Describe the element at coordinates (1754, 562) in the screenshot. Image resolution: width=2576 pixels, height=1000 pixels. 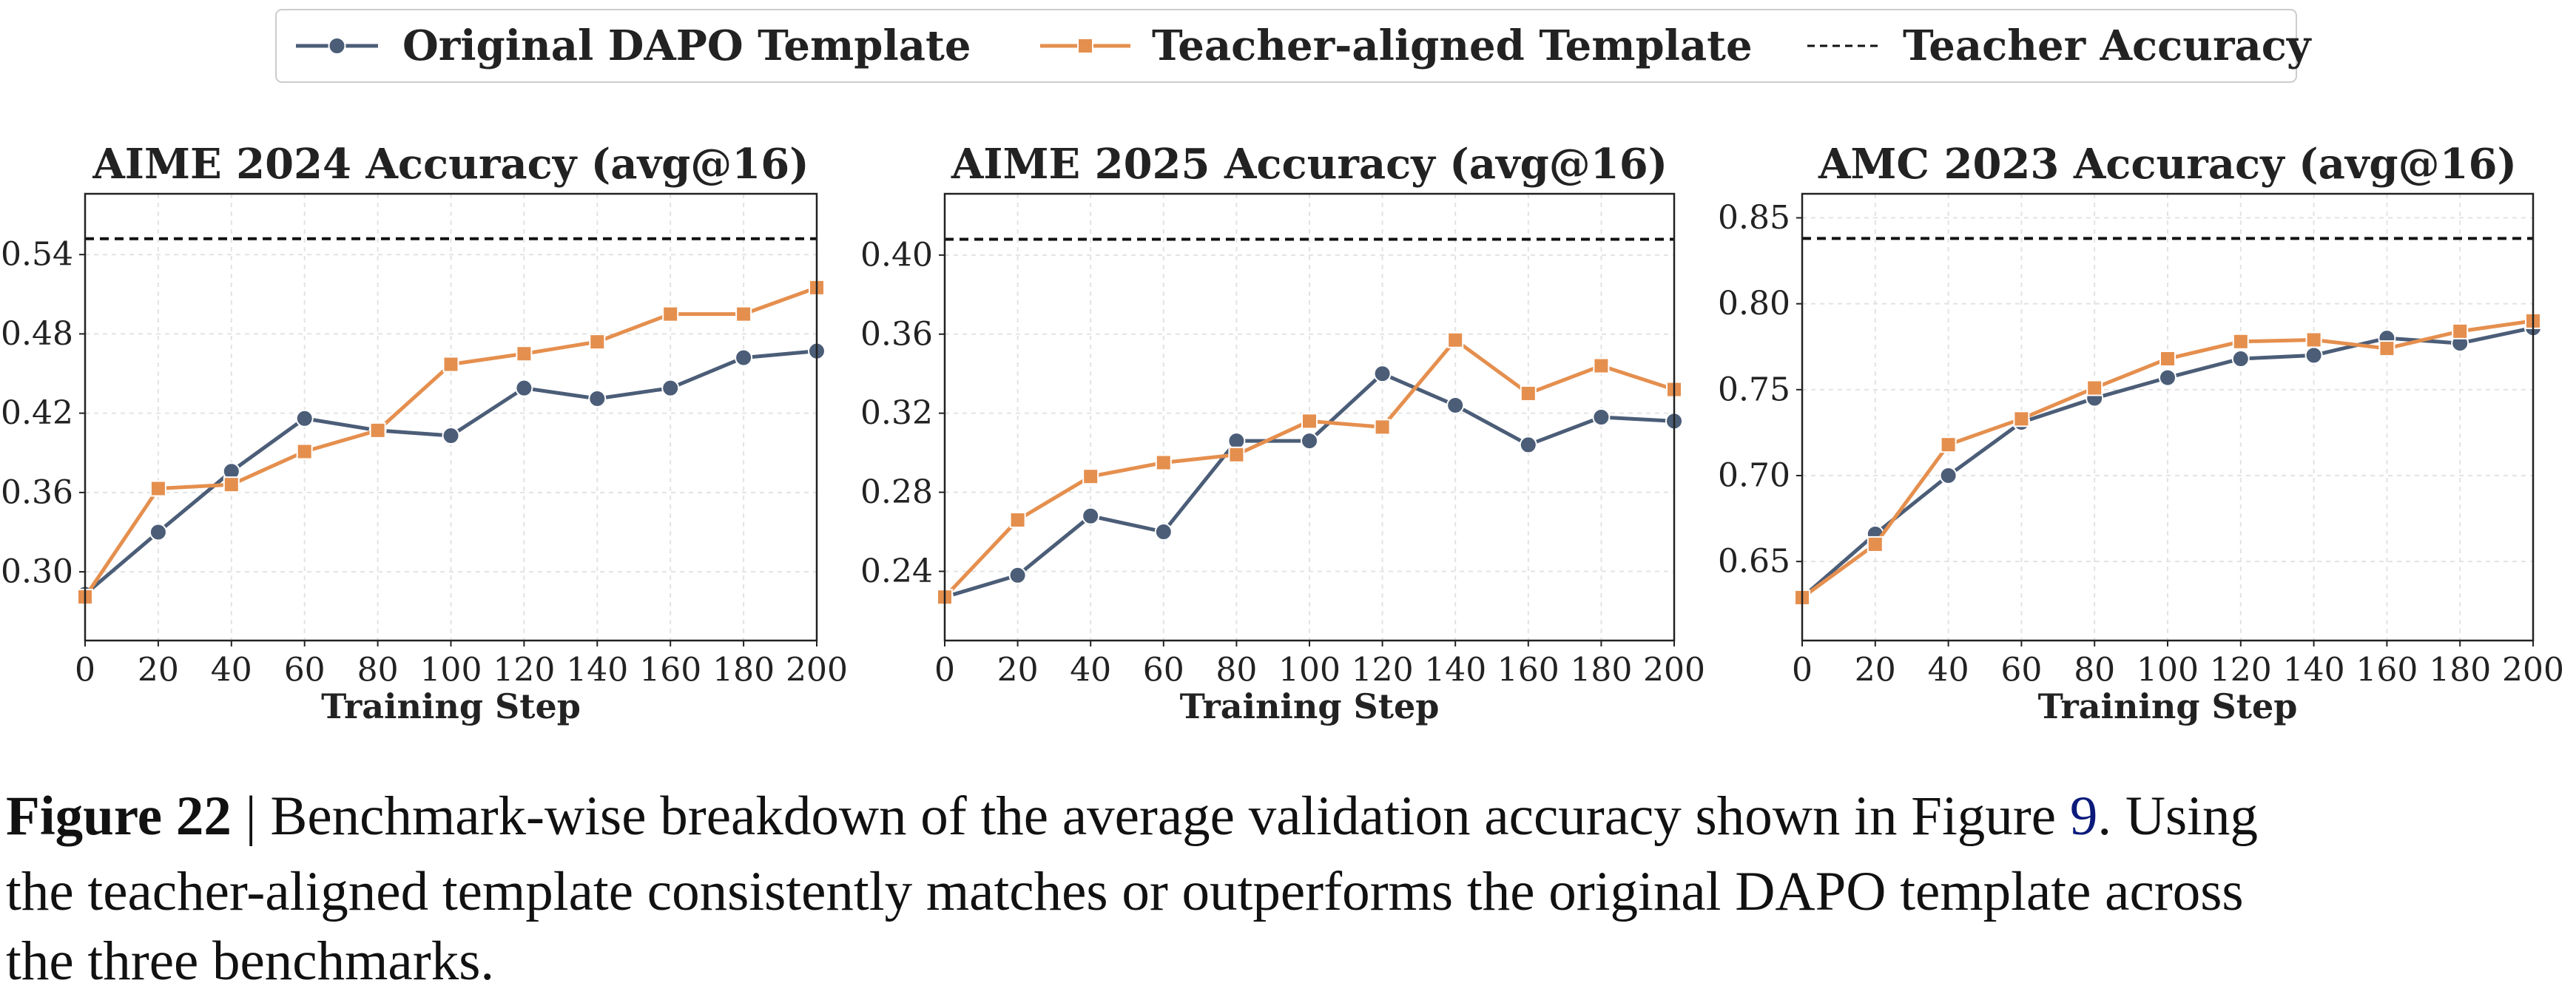
I see `y-tick-label: 0.65` at that location.